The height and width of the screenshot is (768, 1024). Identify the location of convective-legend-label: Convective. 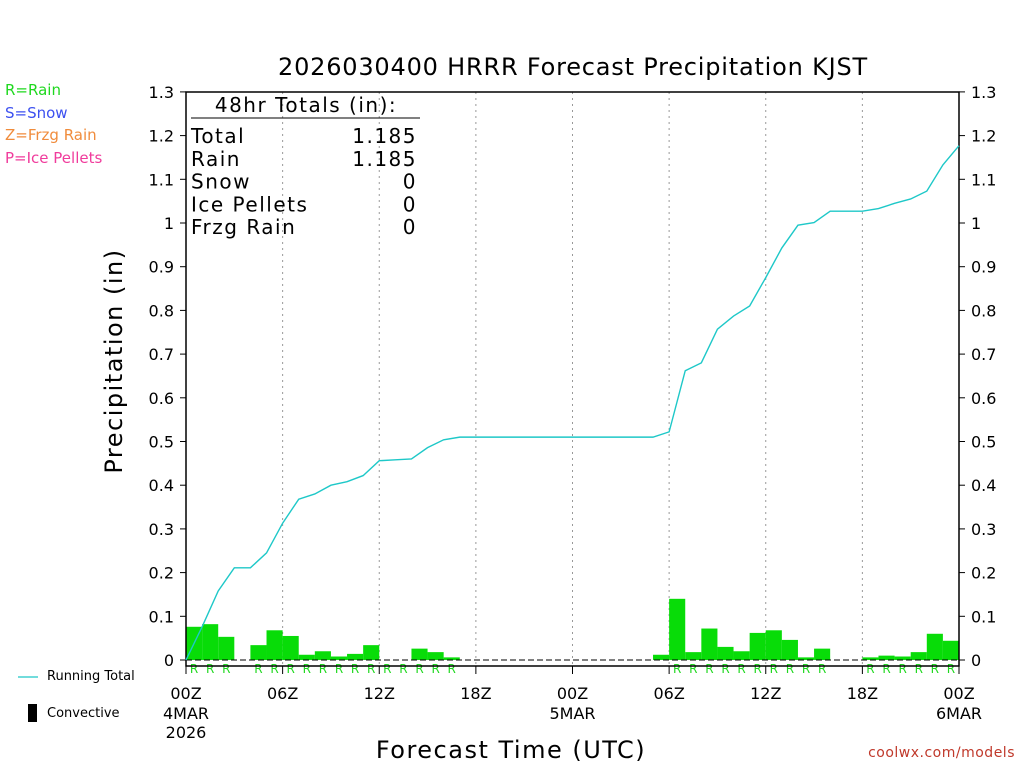
(83, 713).